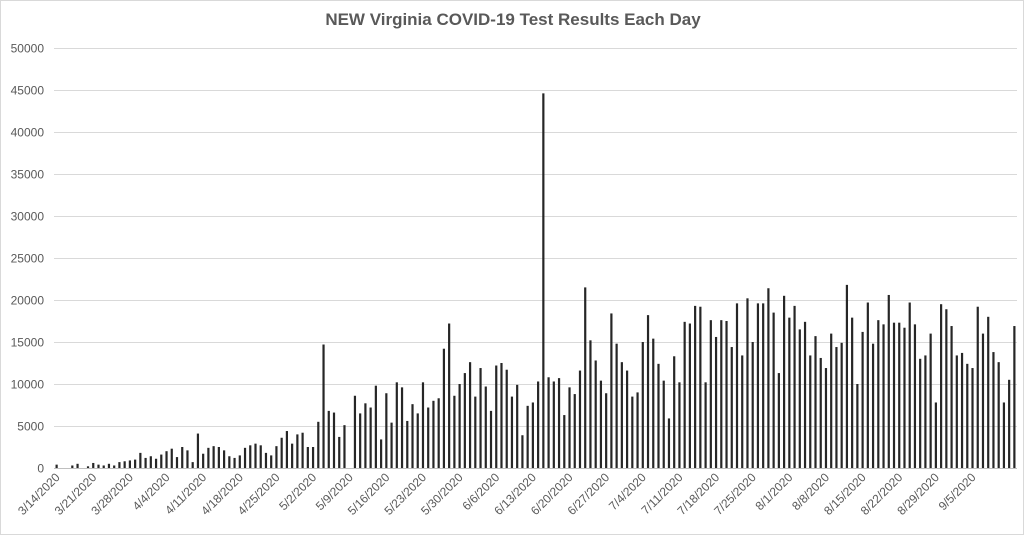 The image size is (1024, 536). I want to click on y-tick-label: 30000, so click(28, 217).